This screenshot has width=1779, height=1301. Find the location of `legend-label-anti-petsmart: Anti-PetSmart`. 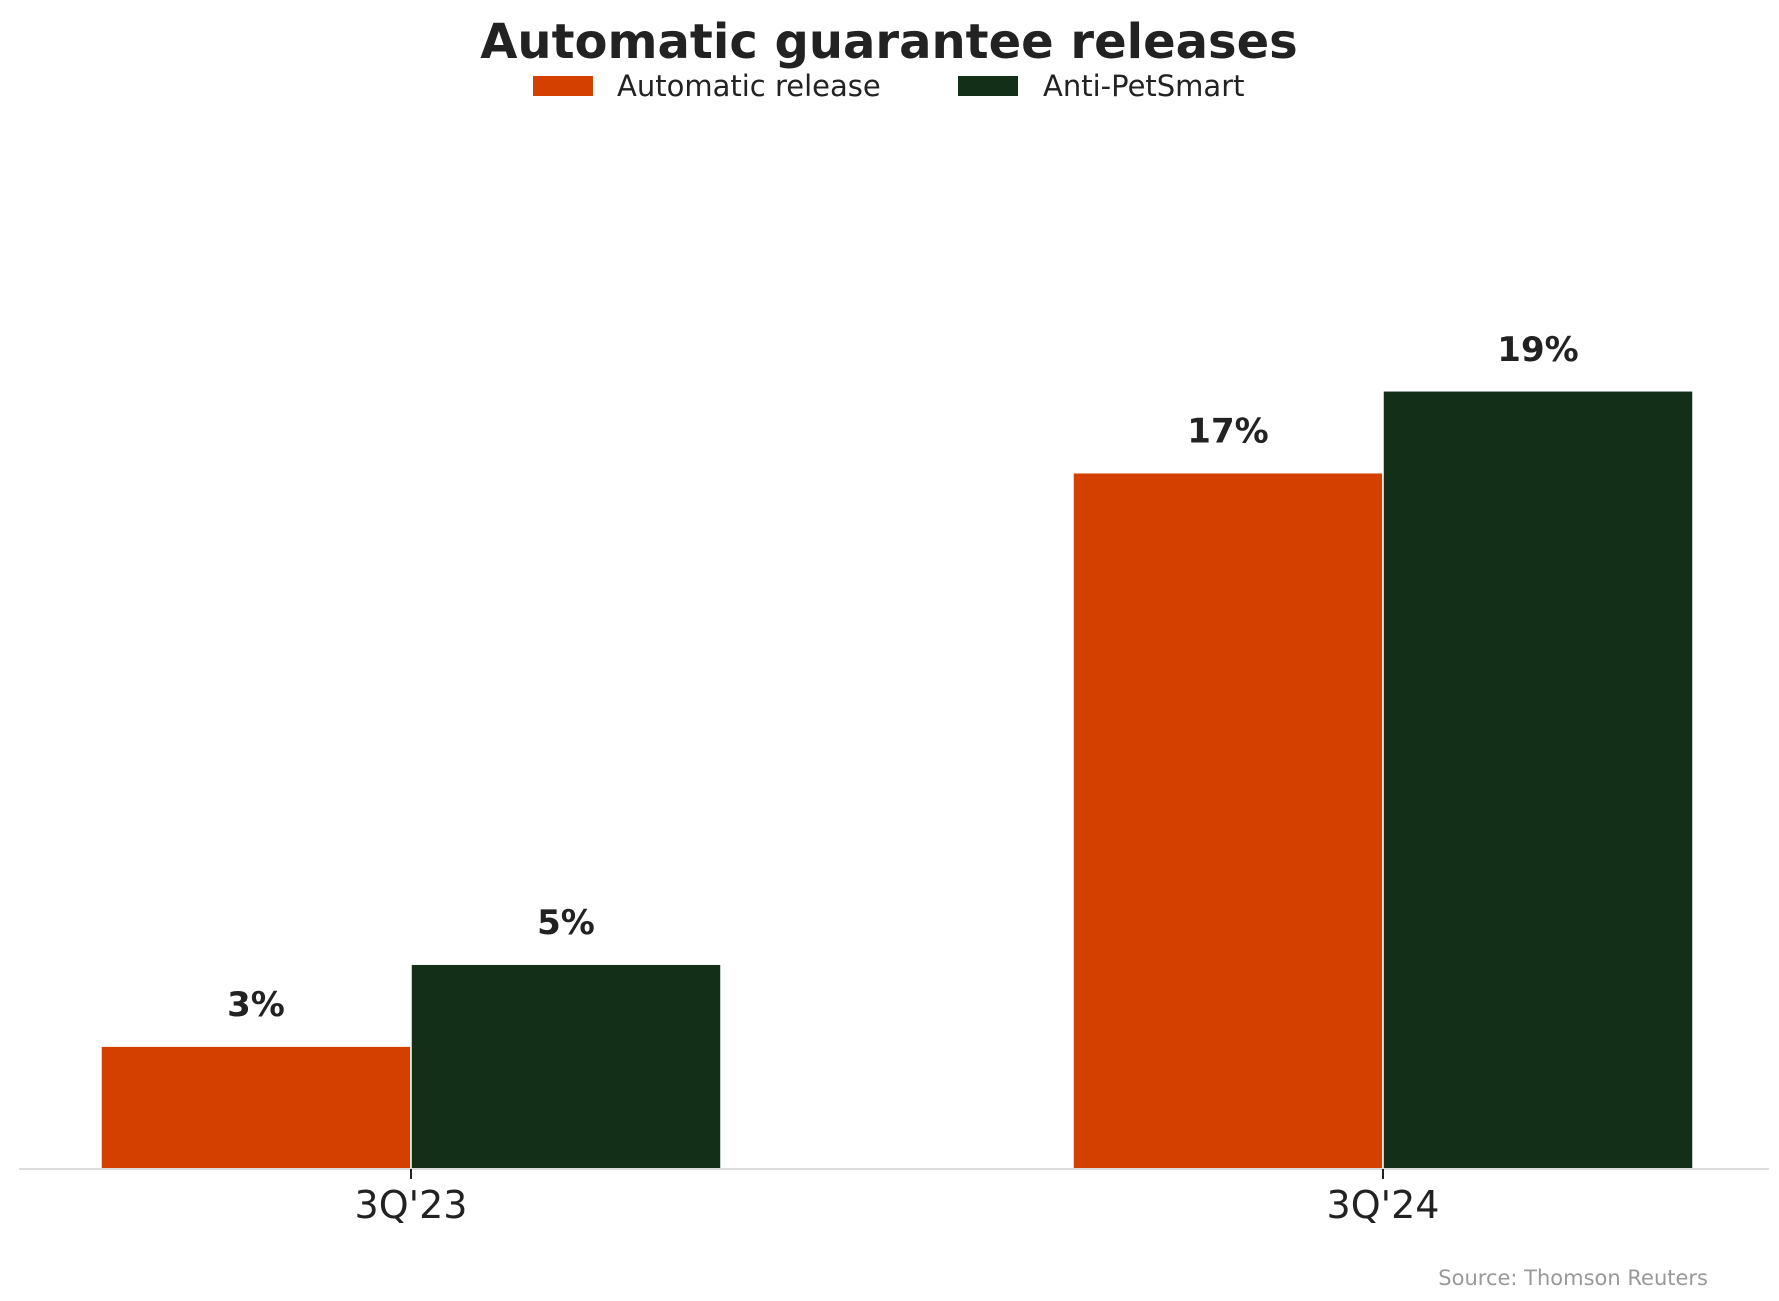

legend-label-anti-petsmart: Anti-PetSmart is located at coordinates (1144, 86).